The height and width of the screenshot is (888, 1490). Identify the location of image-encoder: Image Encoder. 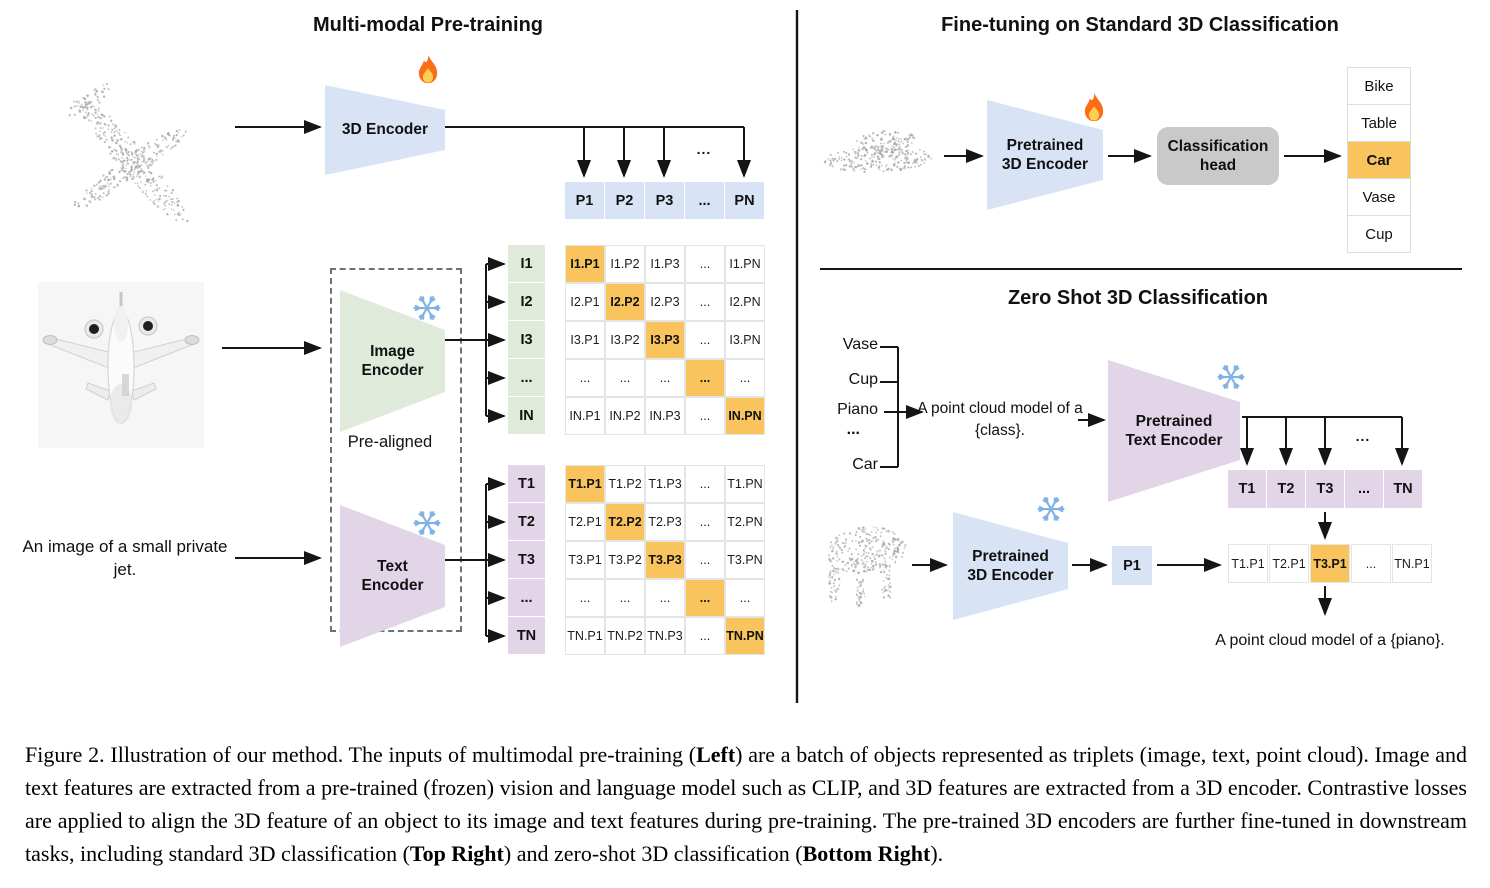
(392, 361).